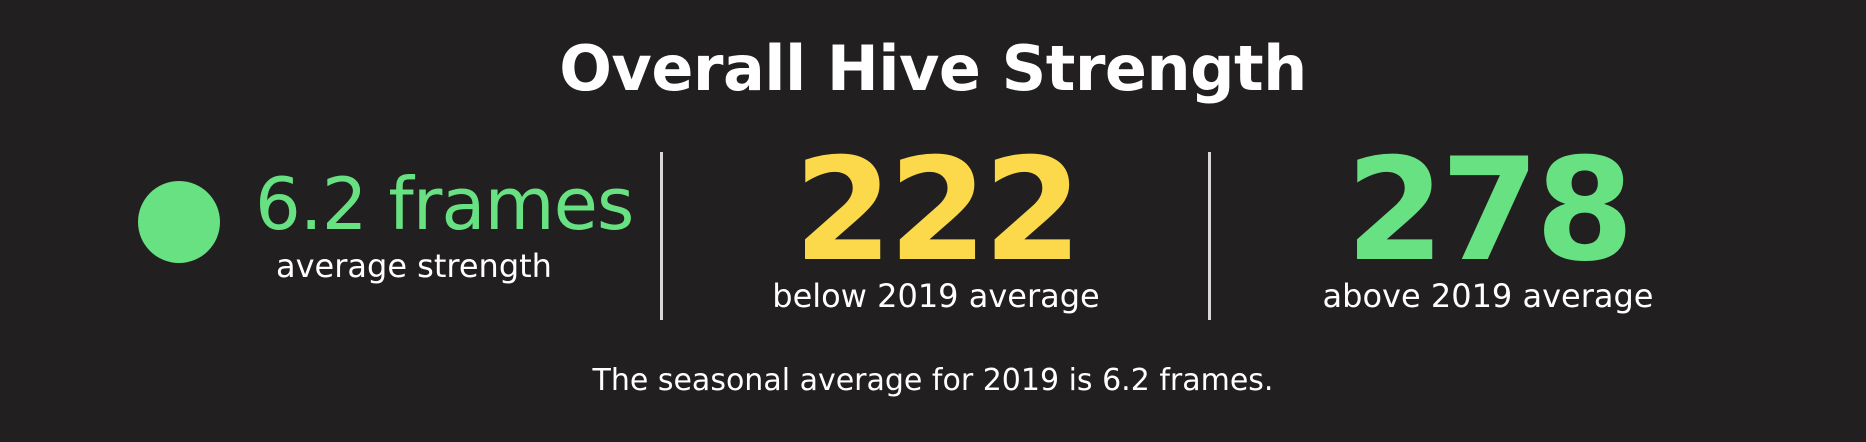  I want to click on average-strength-label: average strength, so click(414, 266).